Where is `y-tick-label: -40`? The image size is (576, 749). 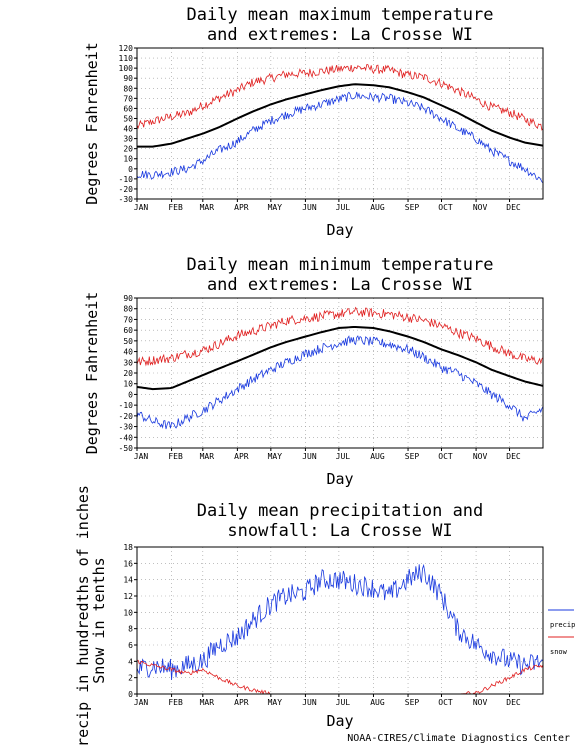
y-tick-label: -40 is located at coordinates (126, 437).